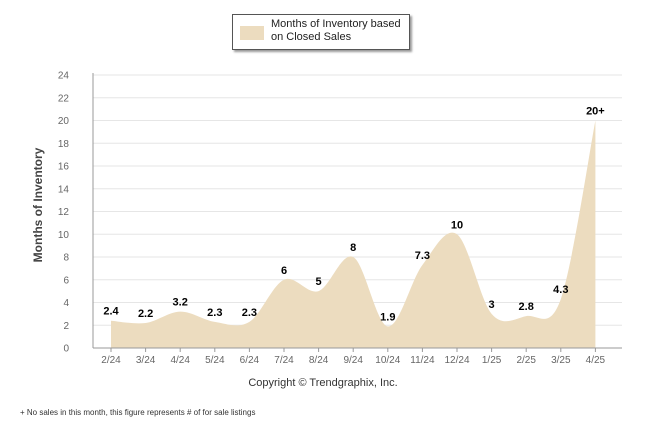 This screenshot has width=646, height=434. I want to click on x-tick-label: 3/24, so click(146, 360).